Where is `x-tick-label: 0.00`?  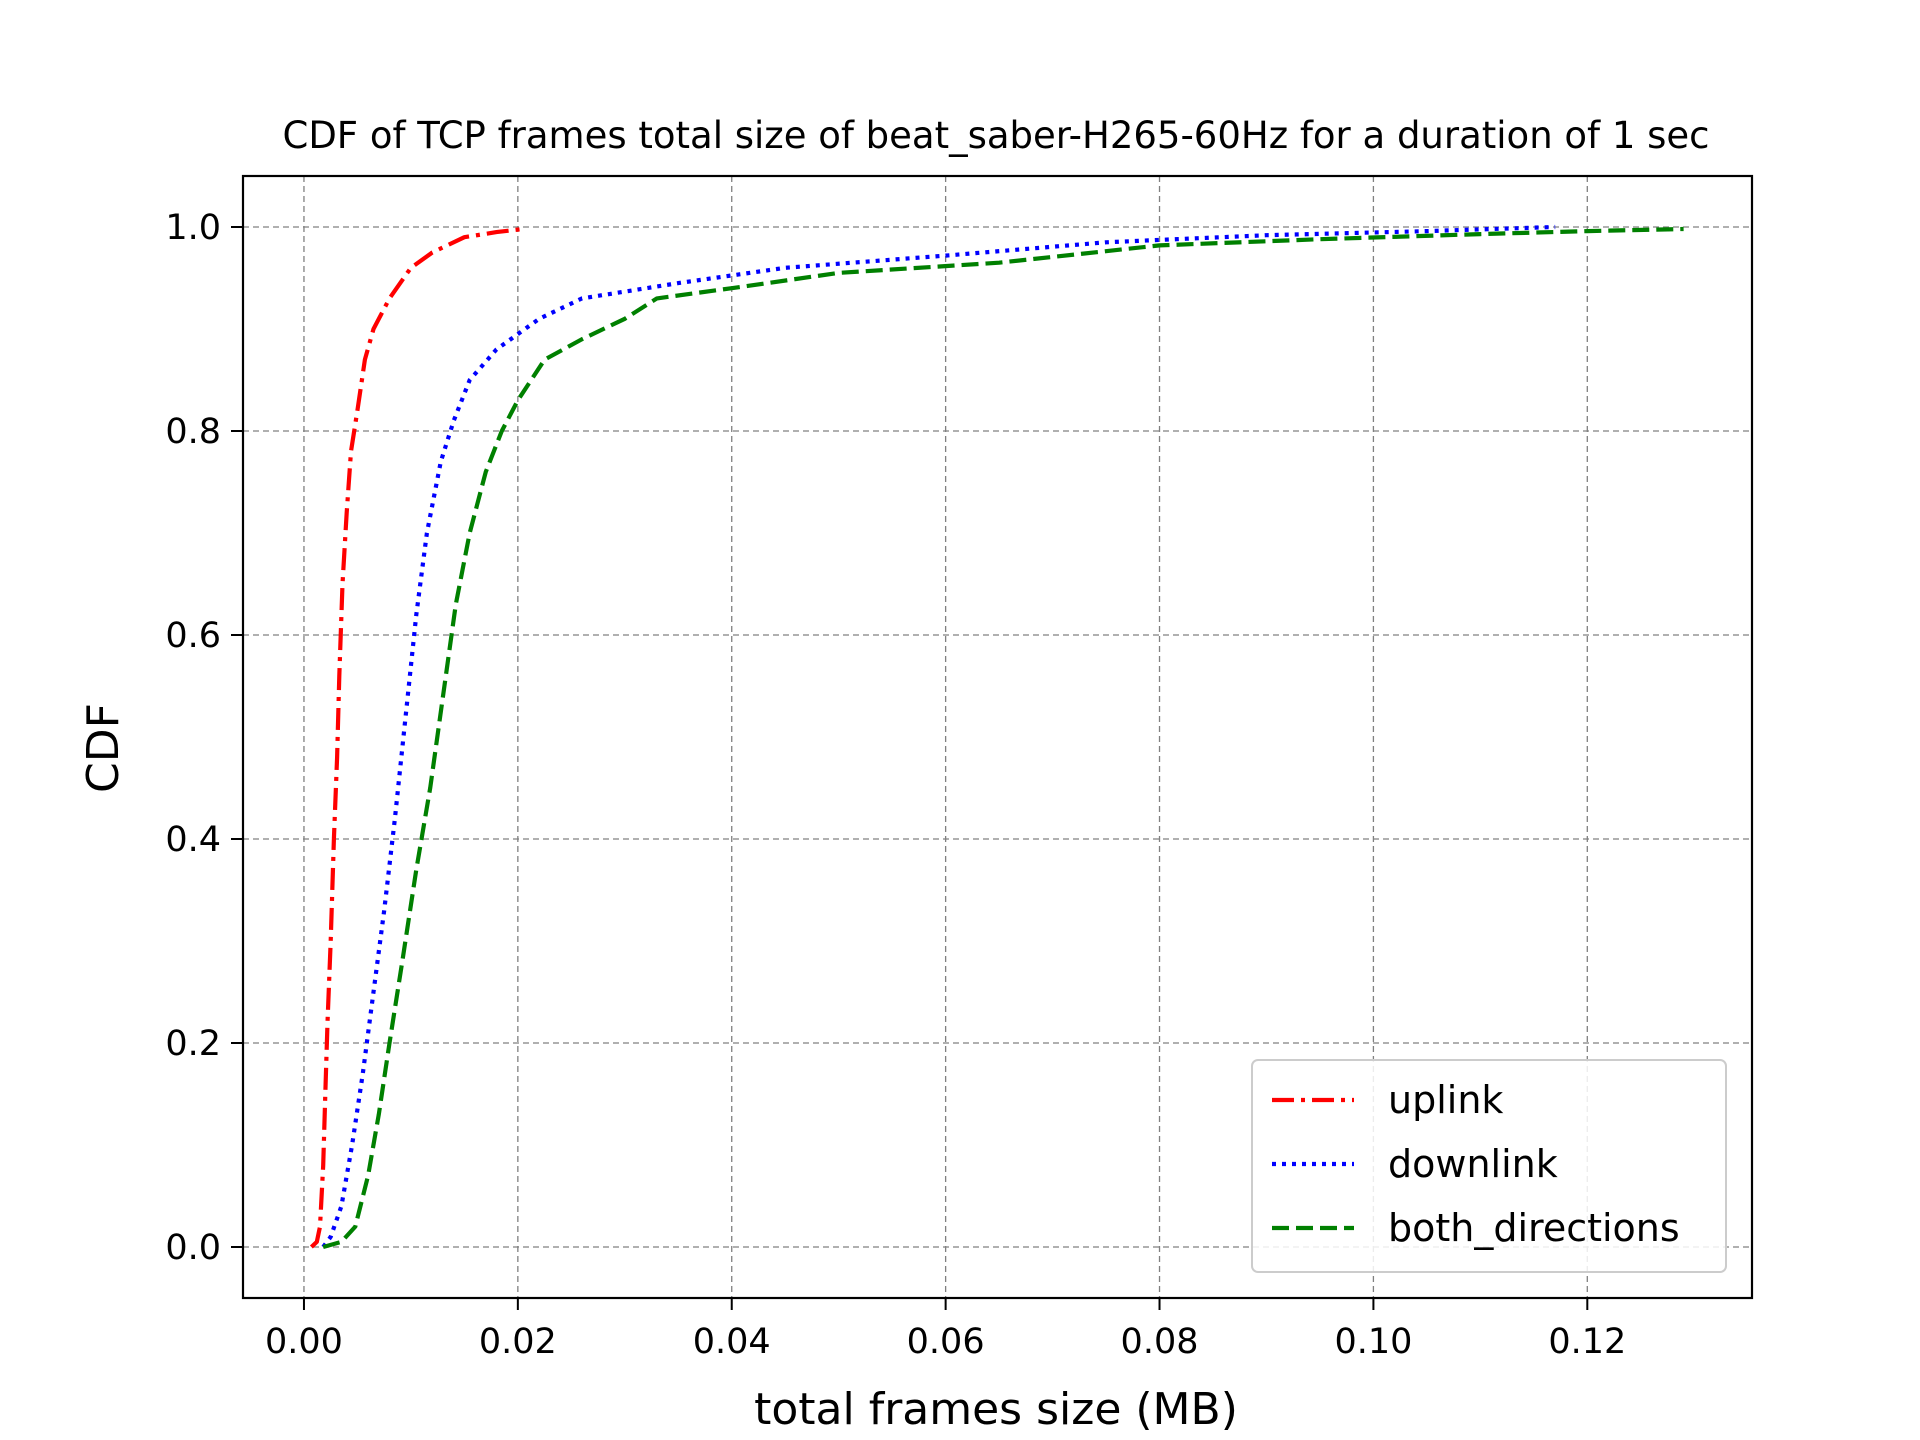 x-tick-label: 0.00 is located at coordinates (304, 1342).